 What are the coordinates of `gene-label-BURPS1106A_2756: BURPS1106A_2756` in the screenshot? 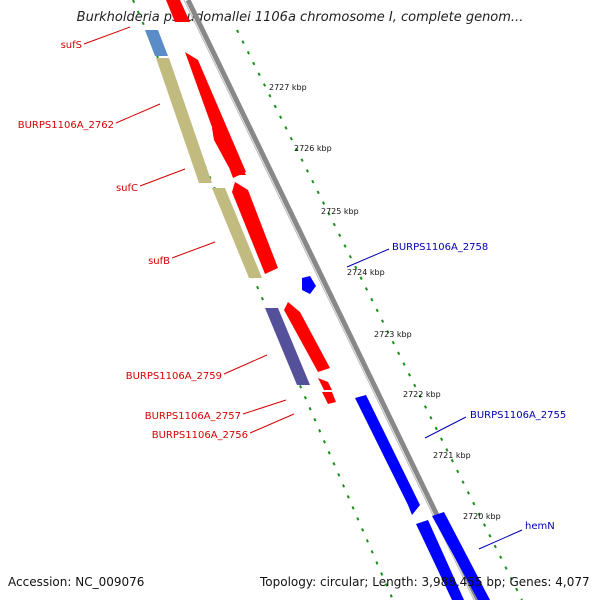 It's located at (200, 435).